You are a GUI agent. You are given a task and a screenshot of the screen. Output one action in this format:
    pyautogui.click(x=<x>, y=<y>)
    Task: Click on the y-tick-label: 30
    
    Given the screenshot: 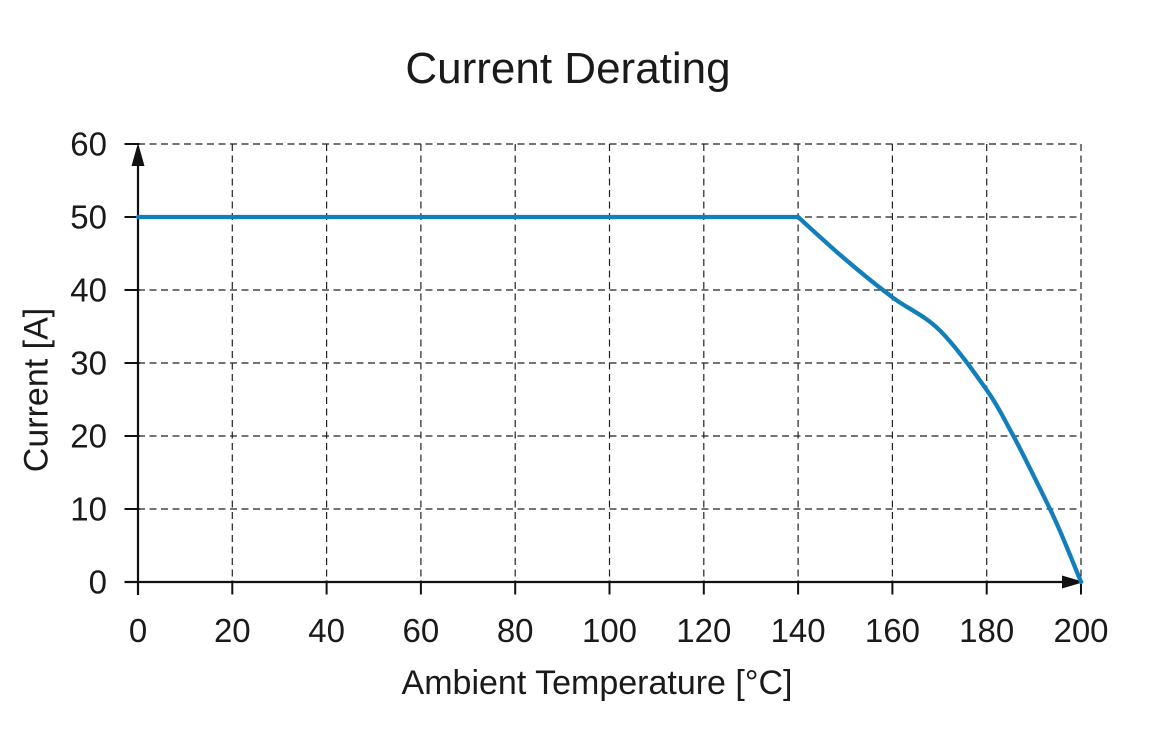 What is the action you would take?
    pyautogui.click(x=88, y=363)
    